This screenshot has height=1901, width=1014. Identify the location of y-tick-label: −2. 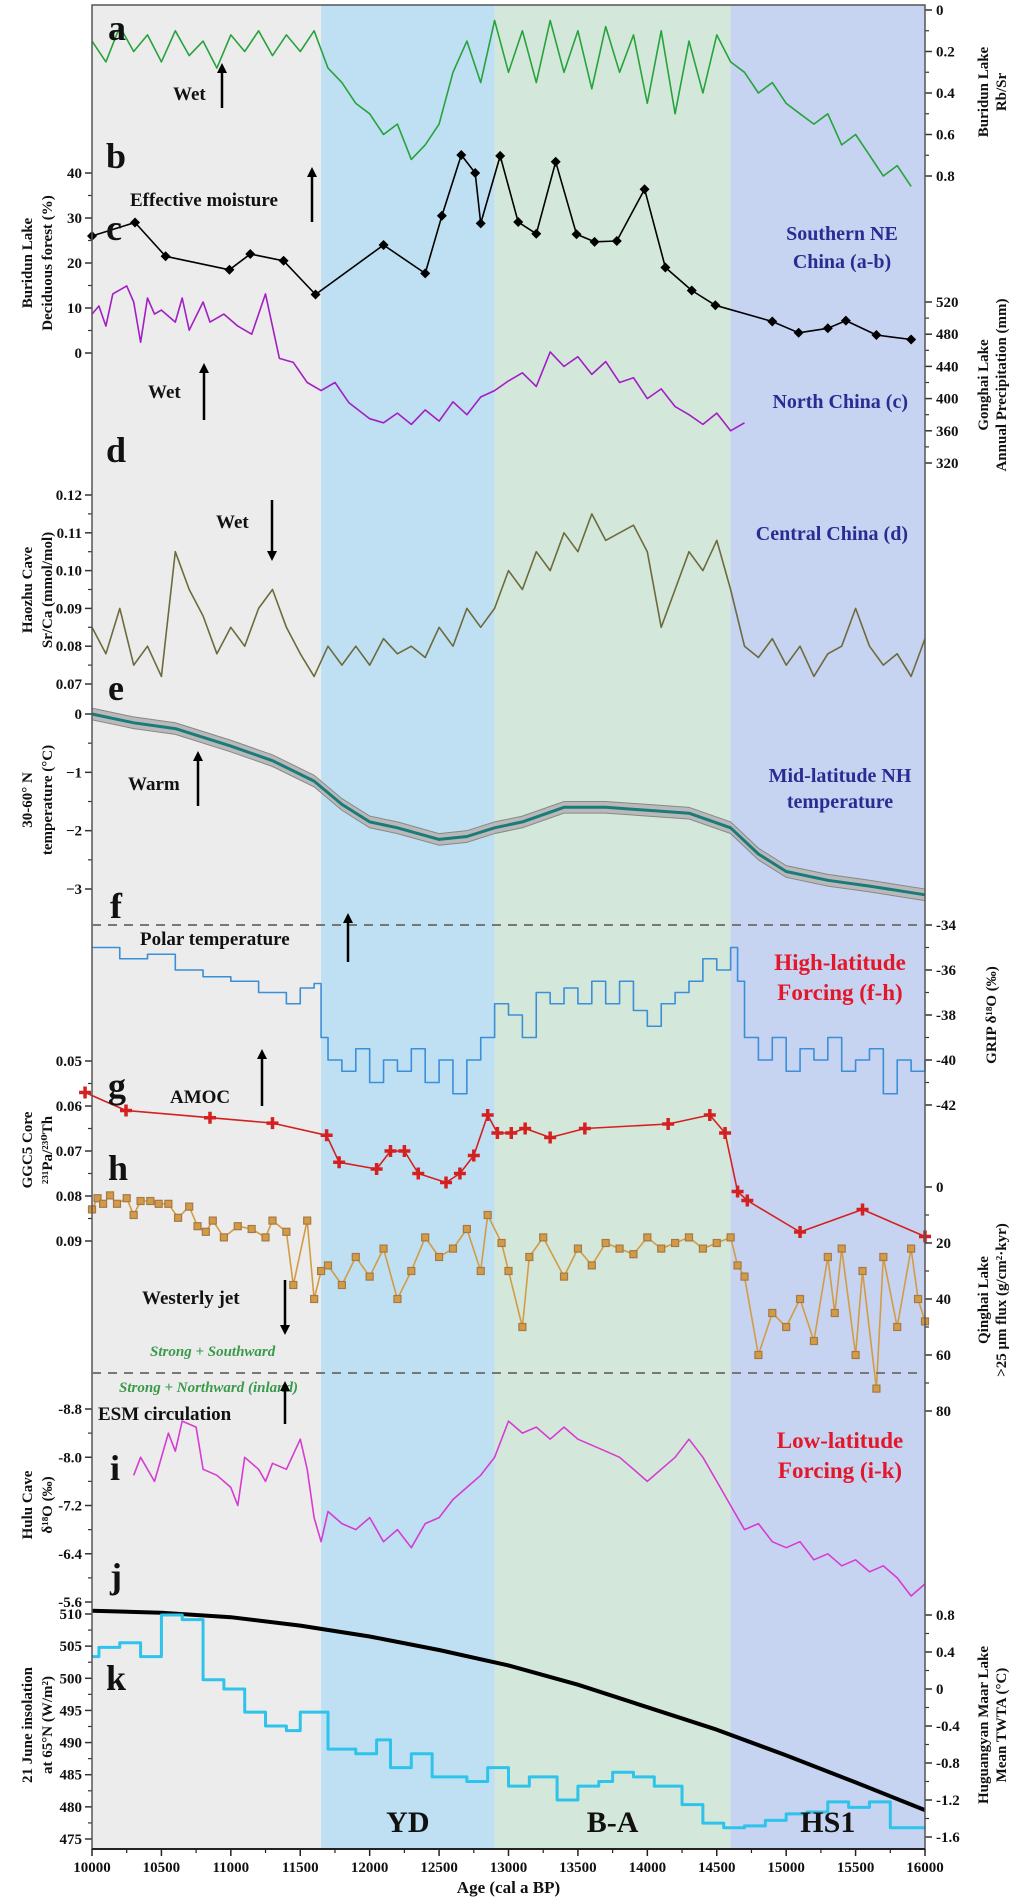
(74, 832).